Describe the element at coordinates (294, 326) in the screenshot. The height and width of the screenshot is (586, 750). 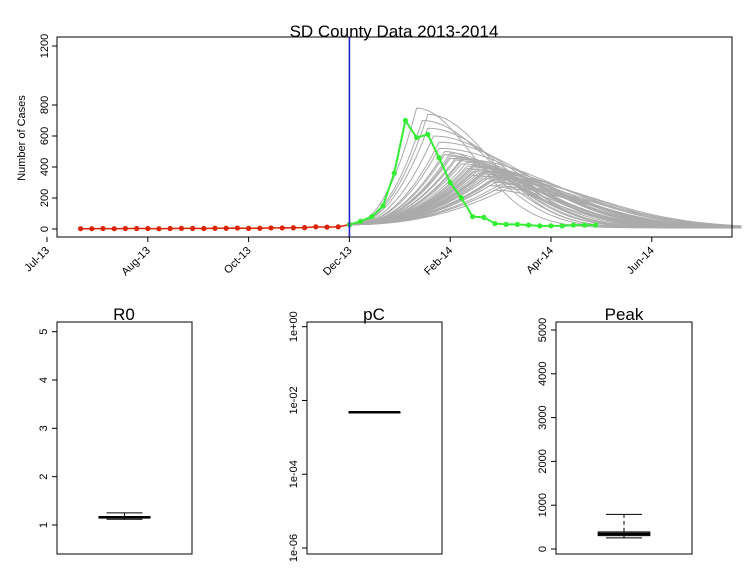
I see `y-tick-label: 1e+00` at that location.